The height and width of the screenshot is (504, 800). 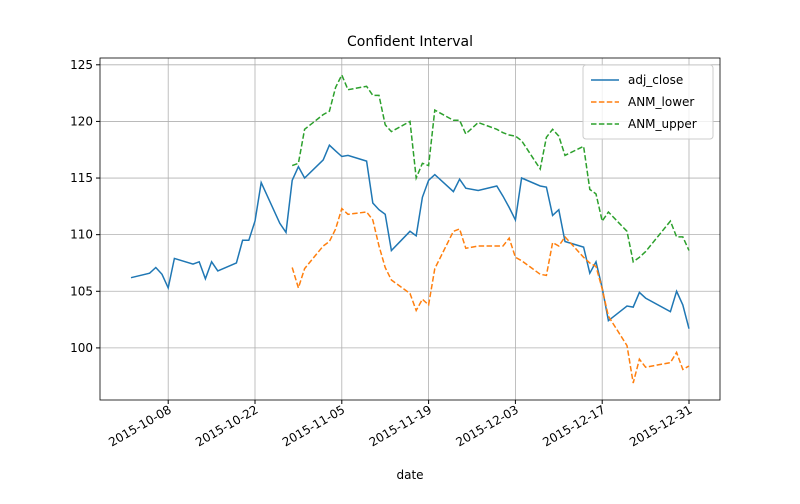 I want to click on x-axis-label: date, so click(x=409, y=475).